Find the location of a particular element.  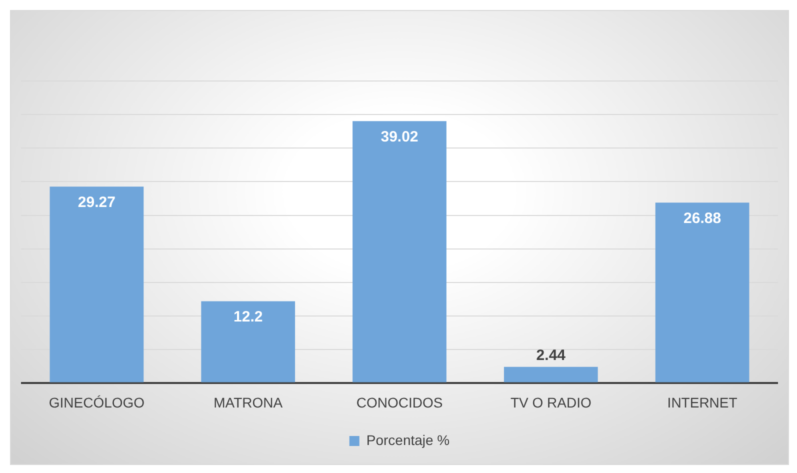

data-label: 39.02 is located at coordinates (399, 137).